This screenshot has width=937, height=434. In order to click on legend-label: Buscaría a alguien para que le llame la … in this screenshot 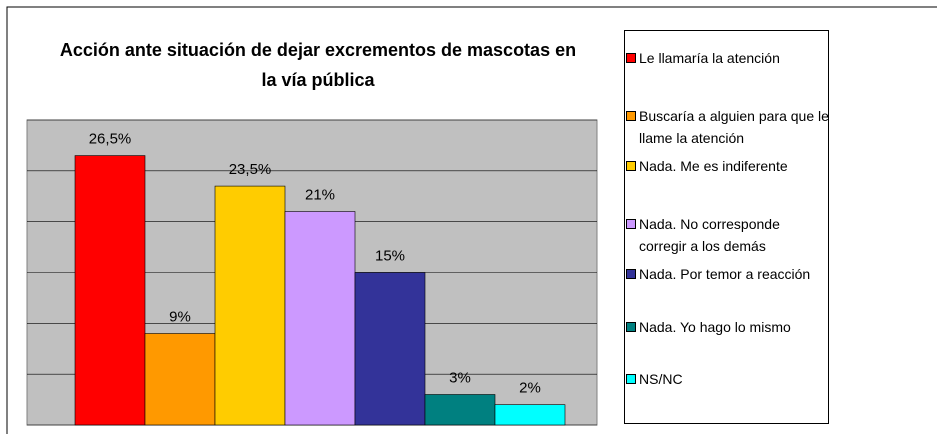, I will do `click(734, 127)`.